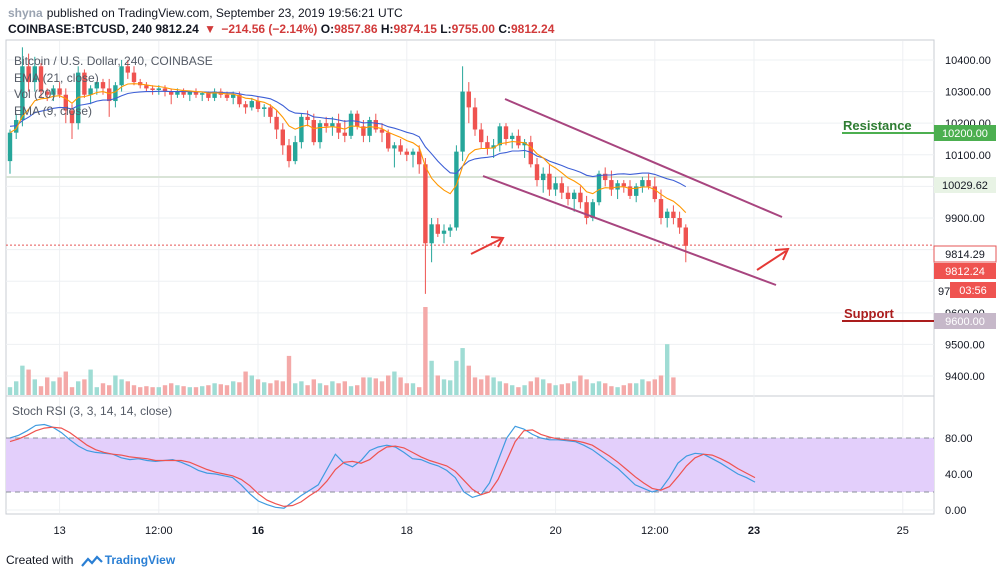 The height and width of the screenshot is (579, 1006). I want to click on price-tick-label: 10400.00, so click(968, 61).